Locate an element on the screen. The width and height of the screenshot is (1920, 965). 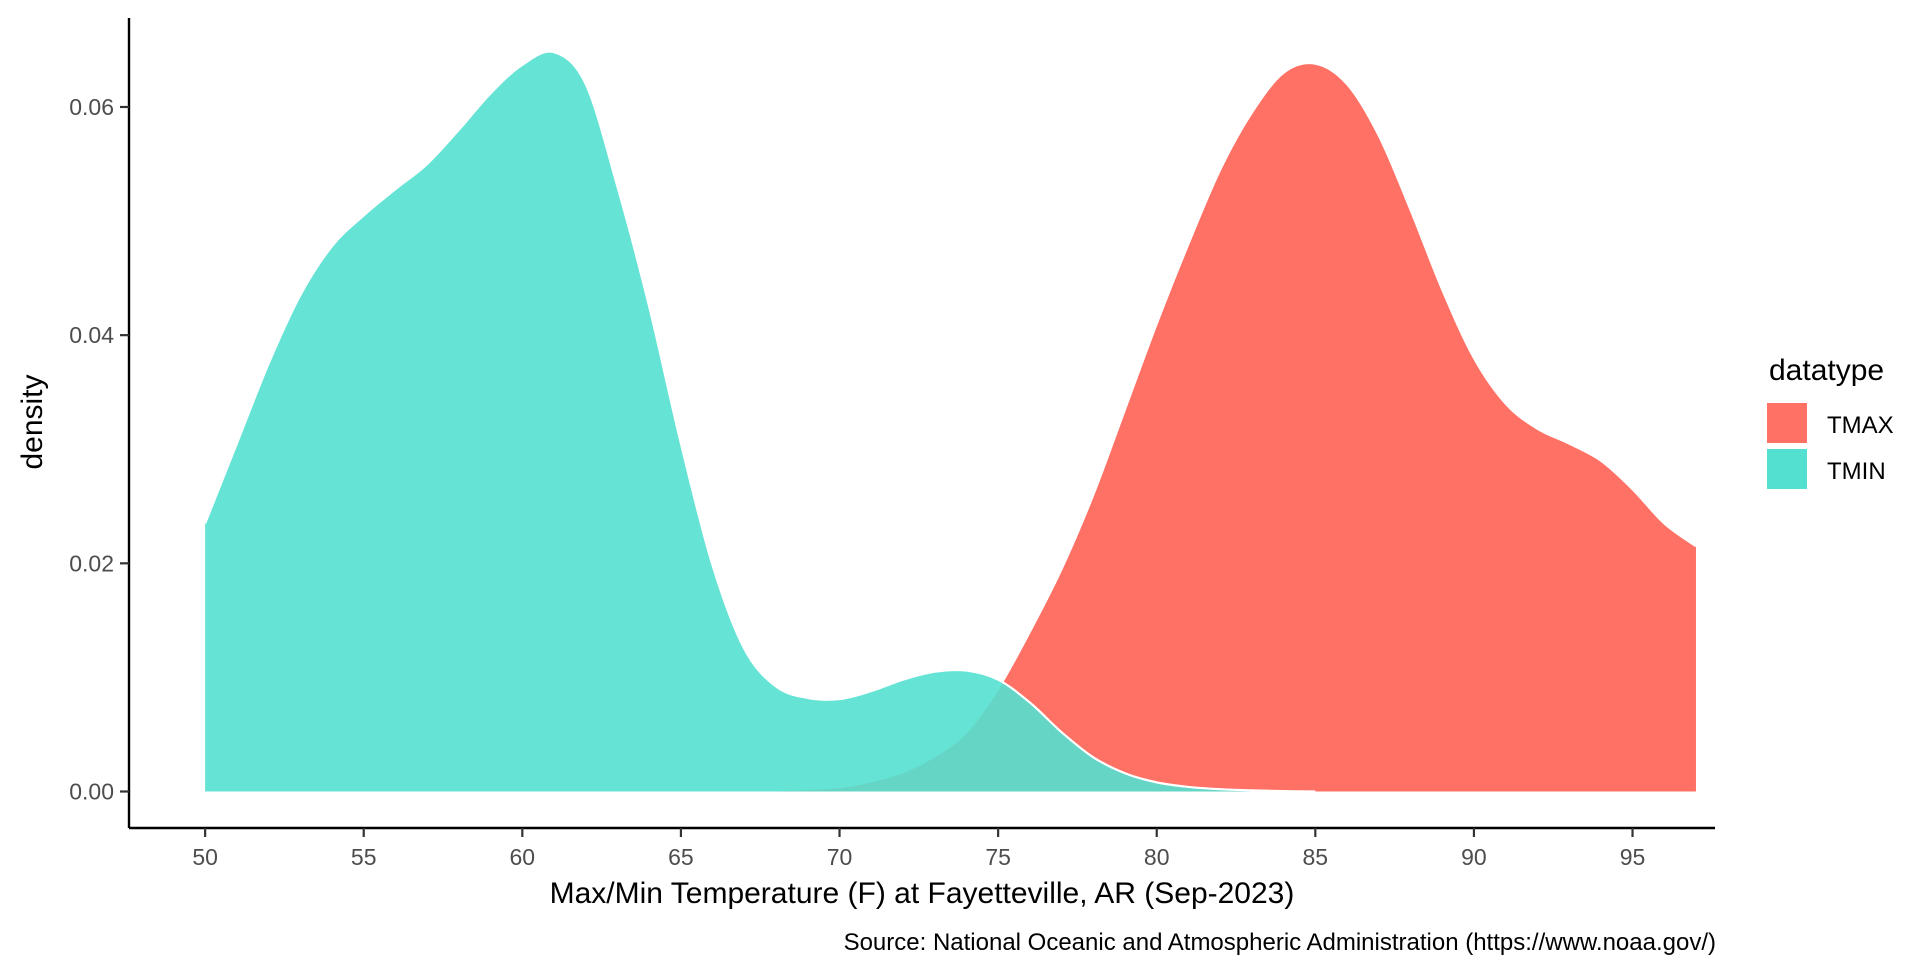
x-tick-group: 50 55 60 65 70 75 80 85 90 95 is located at coordinates (918, 849).